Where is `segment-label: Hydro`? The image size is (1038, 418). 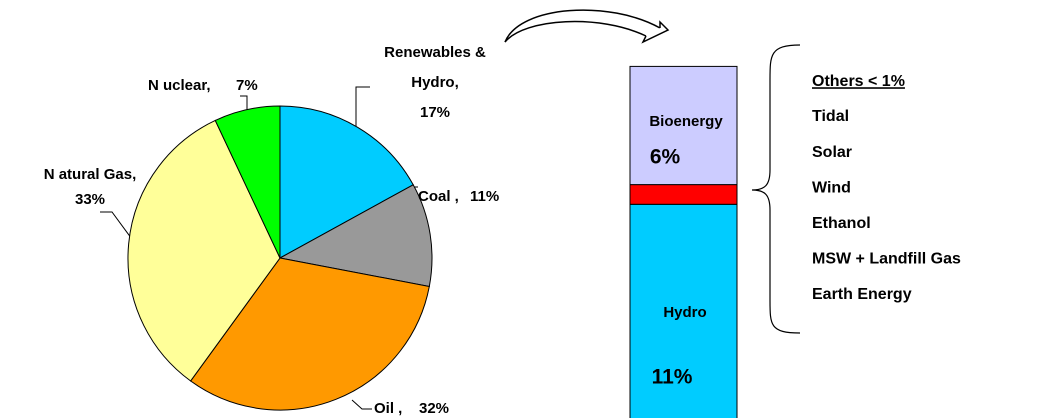
segment-label: Hydro is located at coordinates (684, 312).